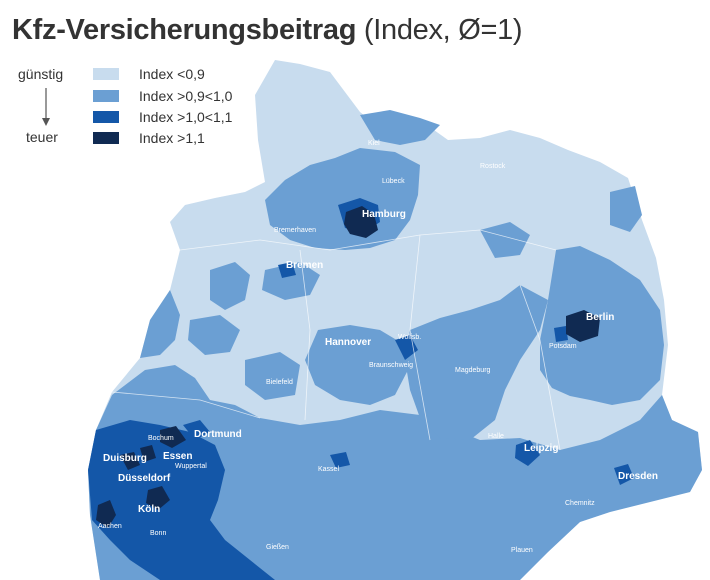 The height and width of the screenshot is (580, 710). What do you see at coordinates (46, 107) in the screenshot?
I see `arrow-down-icon` at bounding box center [46, 107].